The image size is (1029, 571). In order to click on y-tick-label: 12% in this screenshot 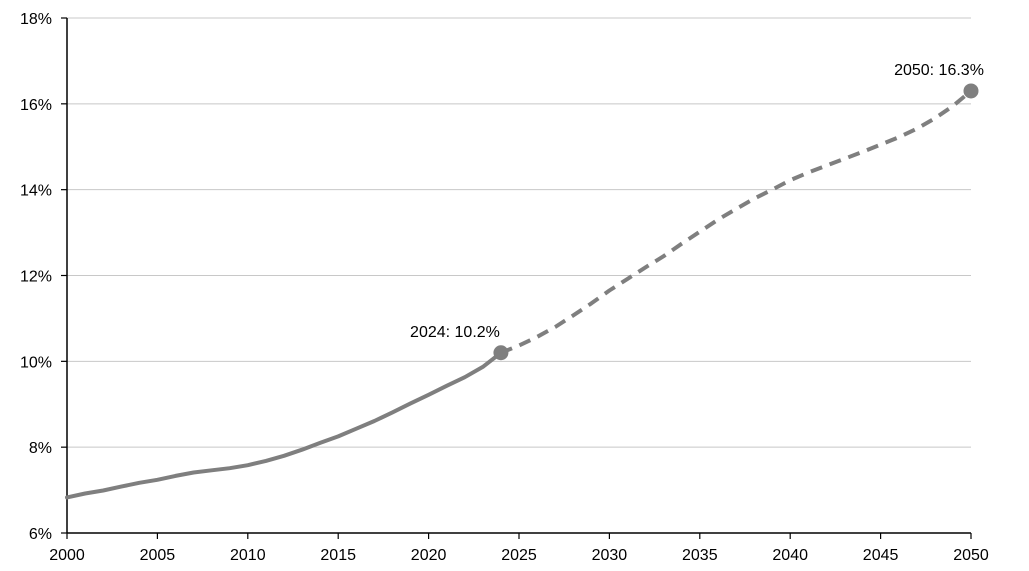, I will do `click(36, 277)`.